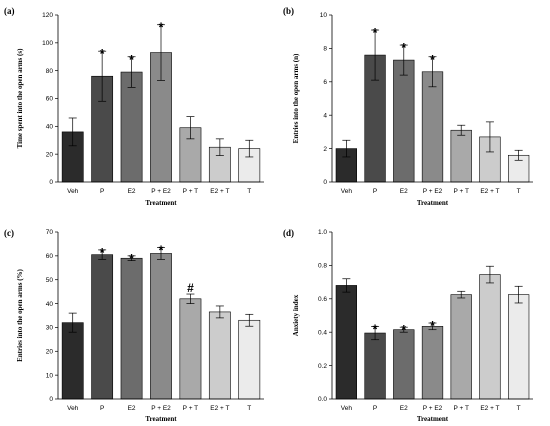 The image size is (550, 426). What do you see at coordinates (51, 182) in the screenshot?
I see `chart-1-ytick-label: 0` at bounding box center [51, 182].